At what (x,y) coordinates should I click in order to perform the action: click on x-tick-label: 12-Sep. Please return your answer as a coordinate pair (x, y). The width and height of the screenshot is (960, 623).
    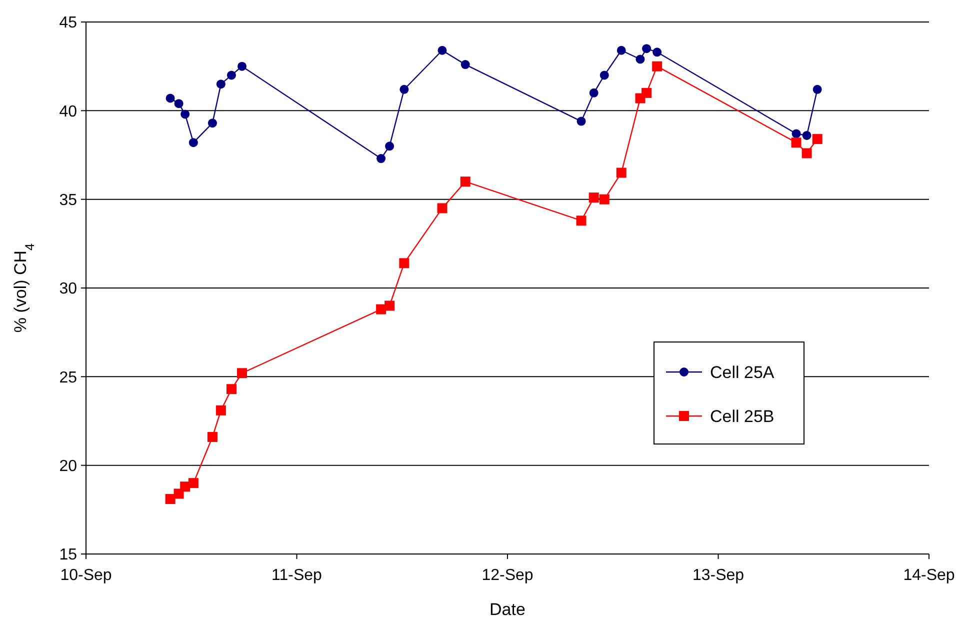
    Looking at the image, I should click on (508, 575).